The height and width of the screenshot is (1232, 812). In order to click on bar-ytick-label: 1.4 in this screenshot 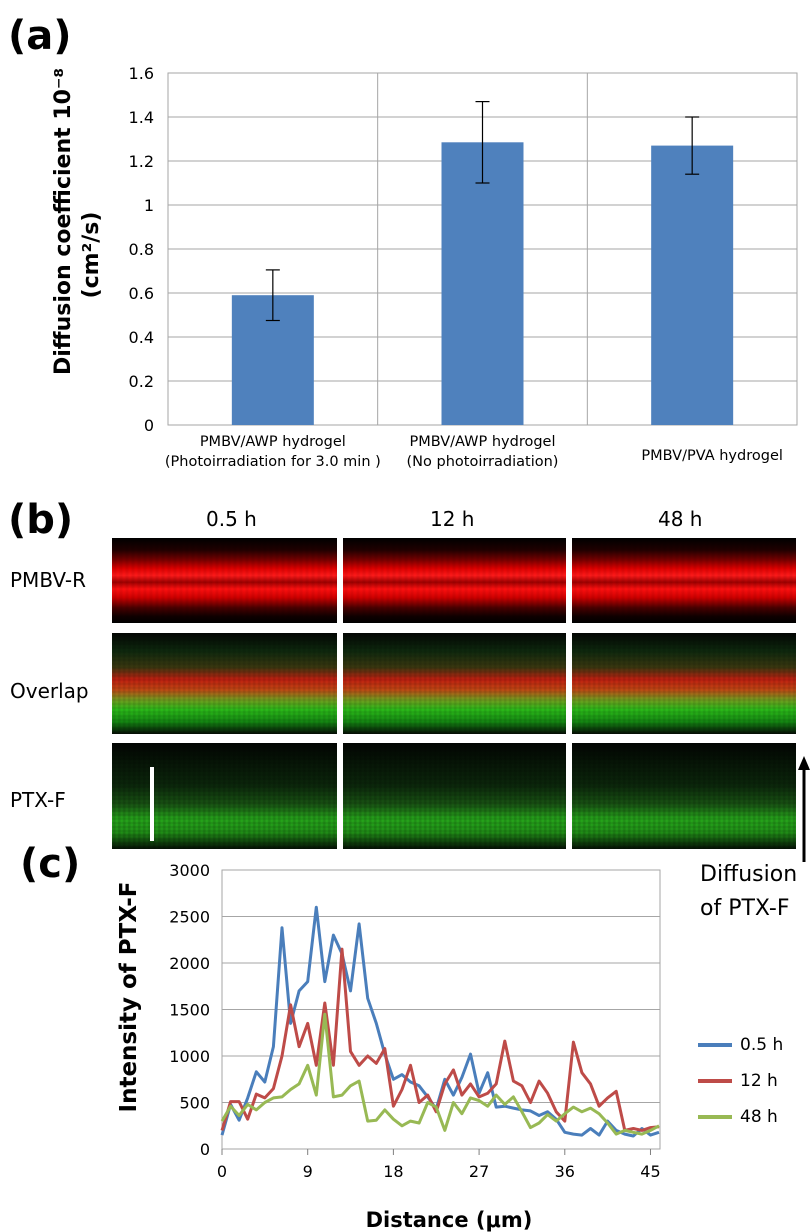, I will do `click(141, 117)`.